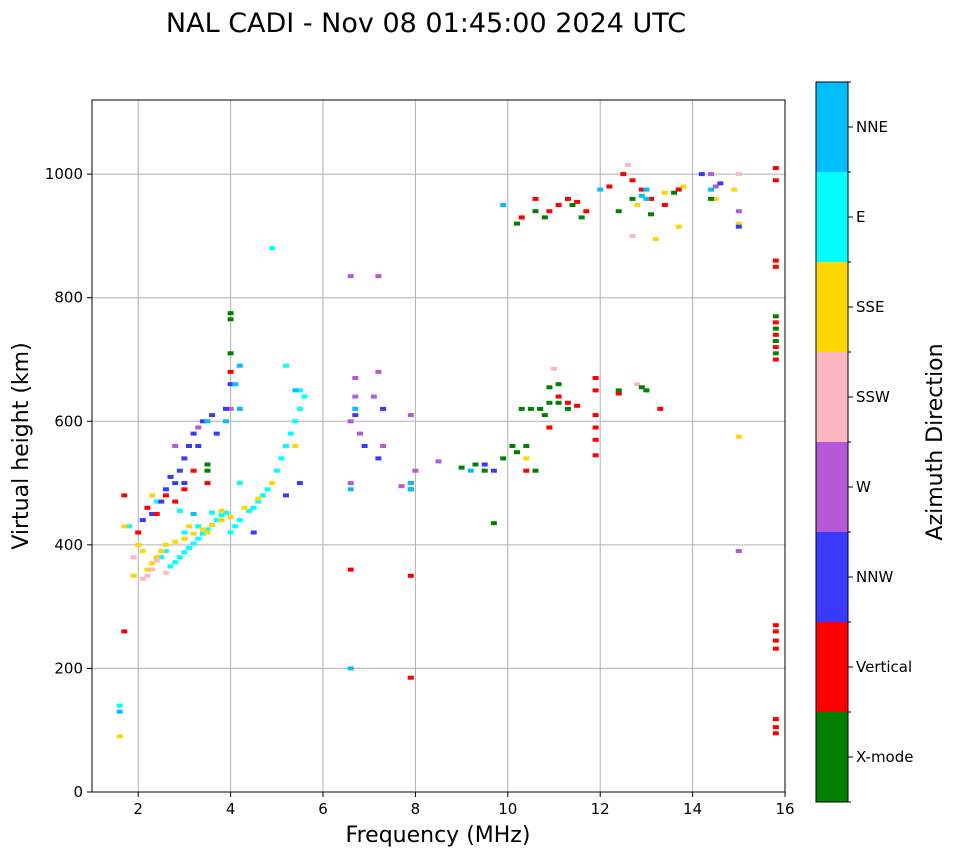 The height and width of the screenshot is (857, 958). I want to click on y-tick-label: 400, so click(68, 545).